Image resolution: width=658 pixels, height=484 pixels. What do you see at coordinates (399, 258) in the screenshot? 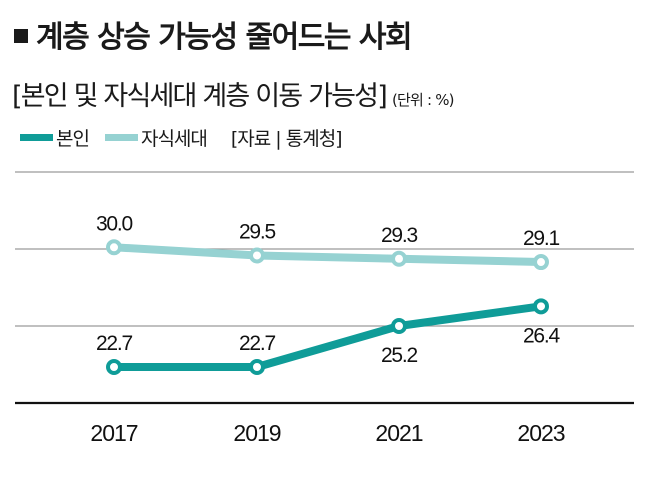
I see `data-point-children-2021` at bounding box center [399, 258].